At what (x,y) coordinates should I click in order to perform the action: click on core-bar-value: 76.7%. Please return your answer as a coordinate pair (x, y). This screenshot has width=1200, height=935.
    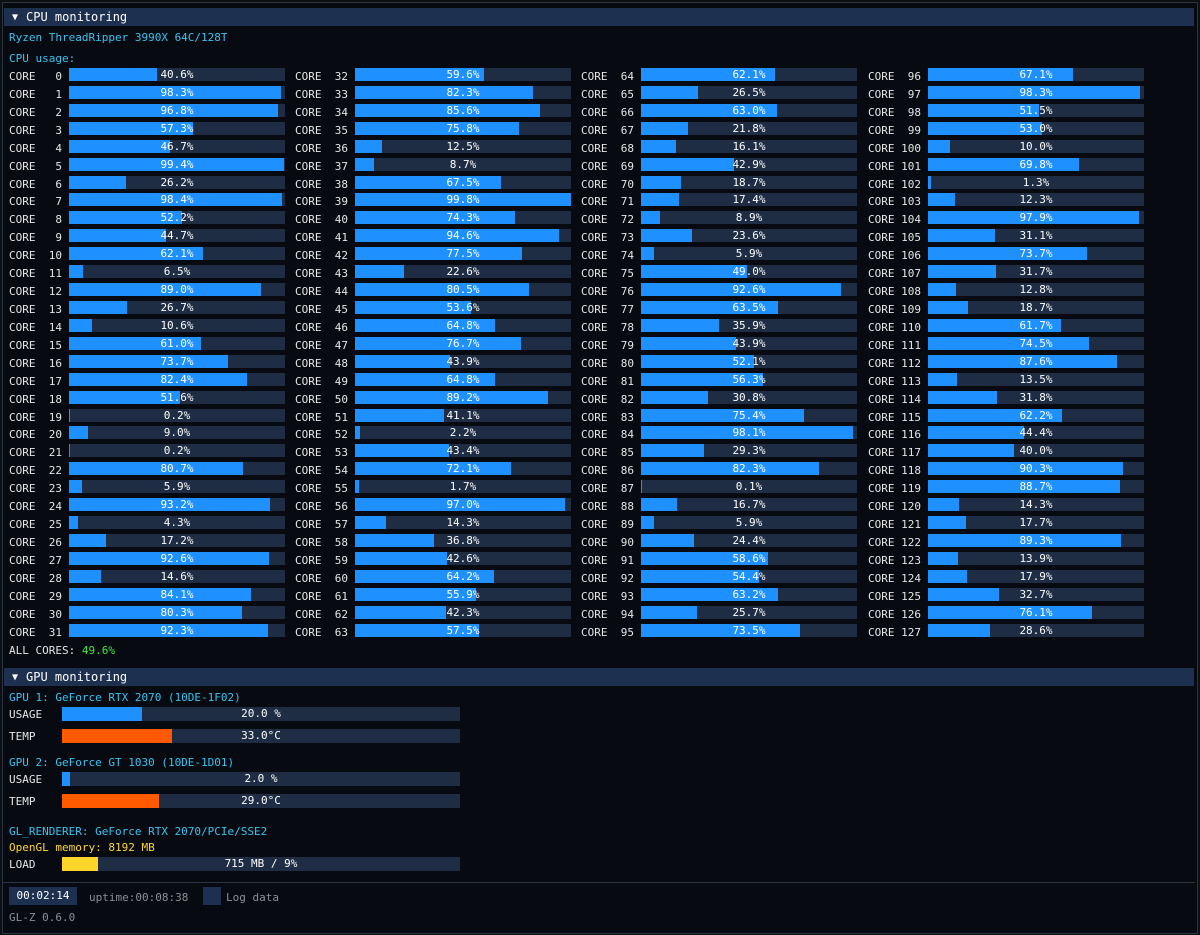
    Looking at the image, I should click on (463, 343).